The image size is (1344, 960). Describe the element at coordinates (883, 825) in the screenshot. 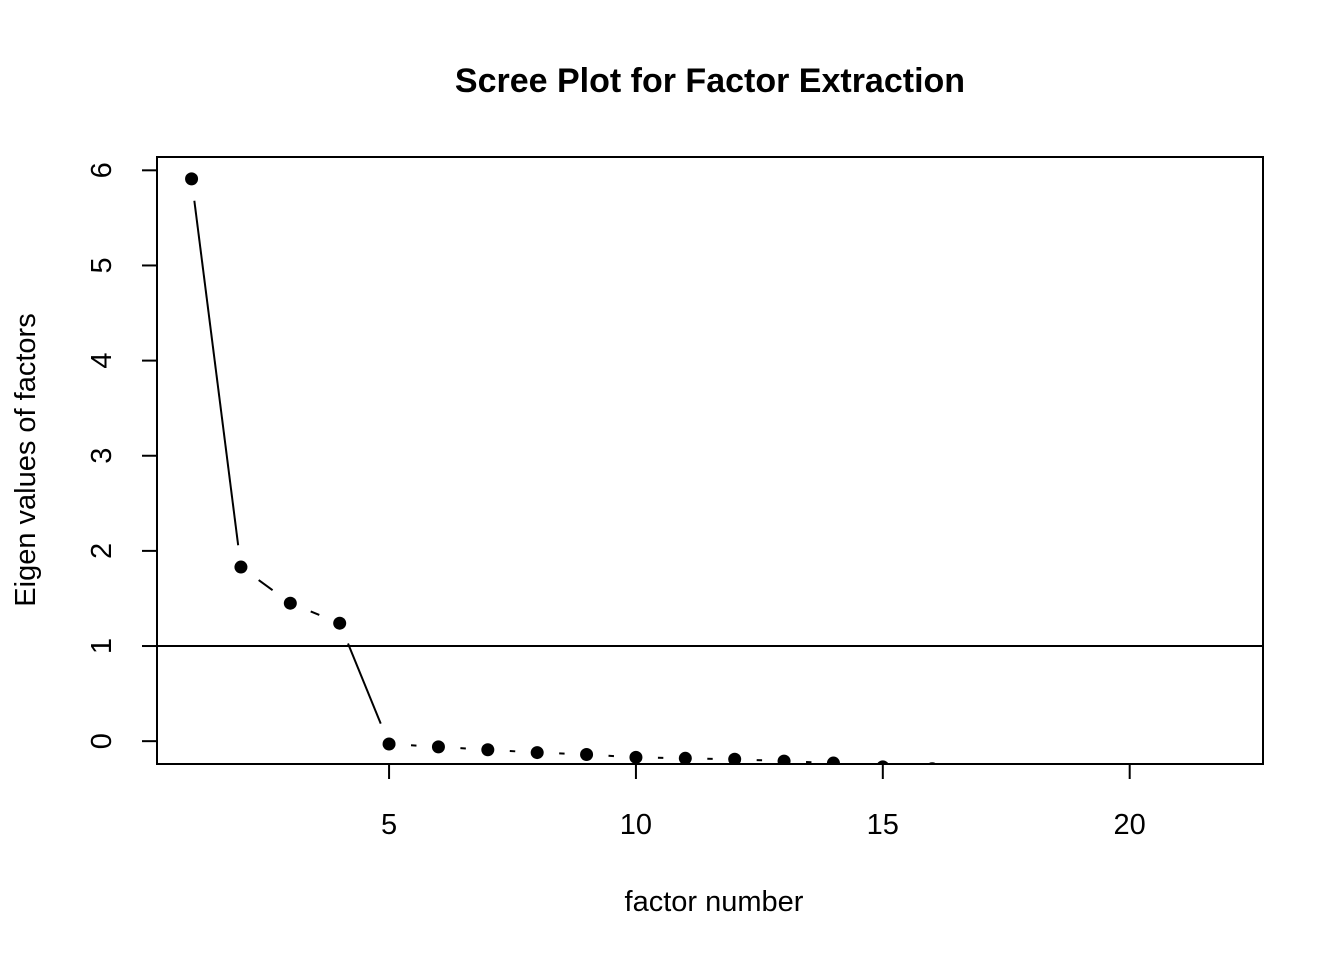

I see `x-tick-label: 15` at that location.